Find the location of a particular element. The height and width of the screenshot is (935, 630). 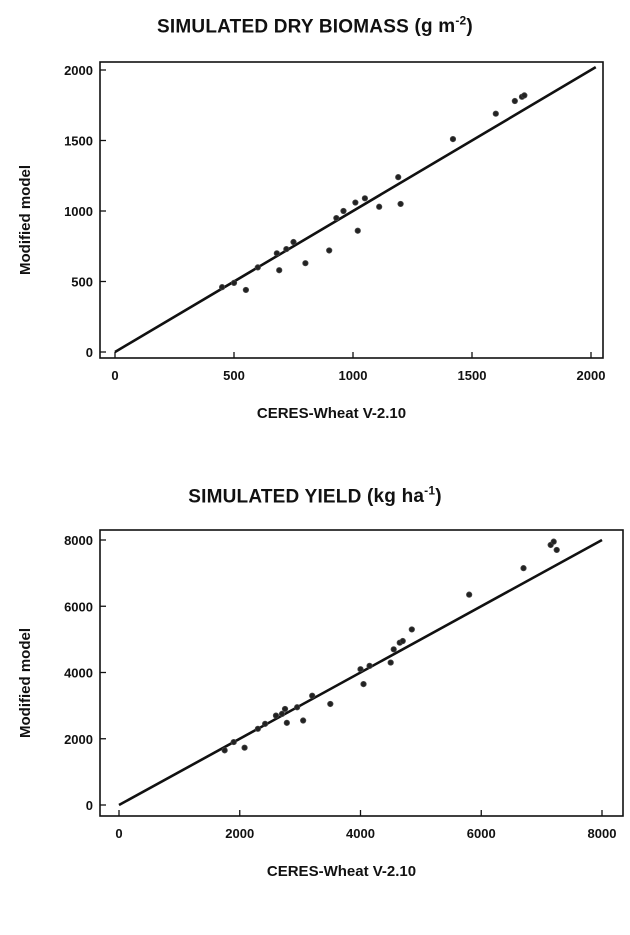

y-tick-label: 1500 is located at coordinates (78, 141).